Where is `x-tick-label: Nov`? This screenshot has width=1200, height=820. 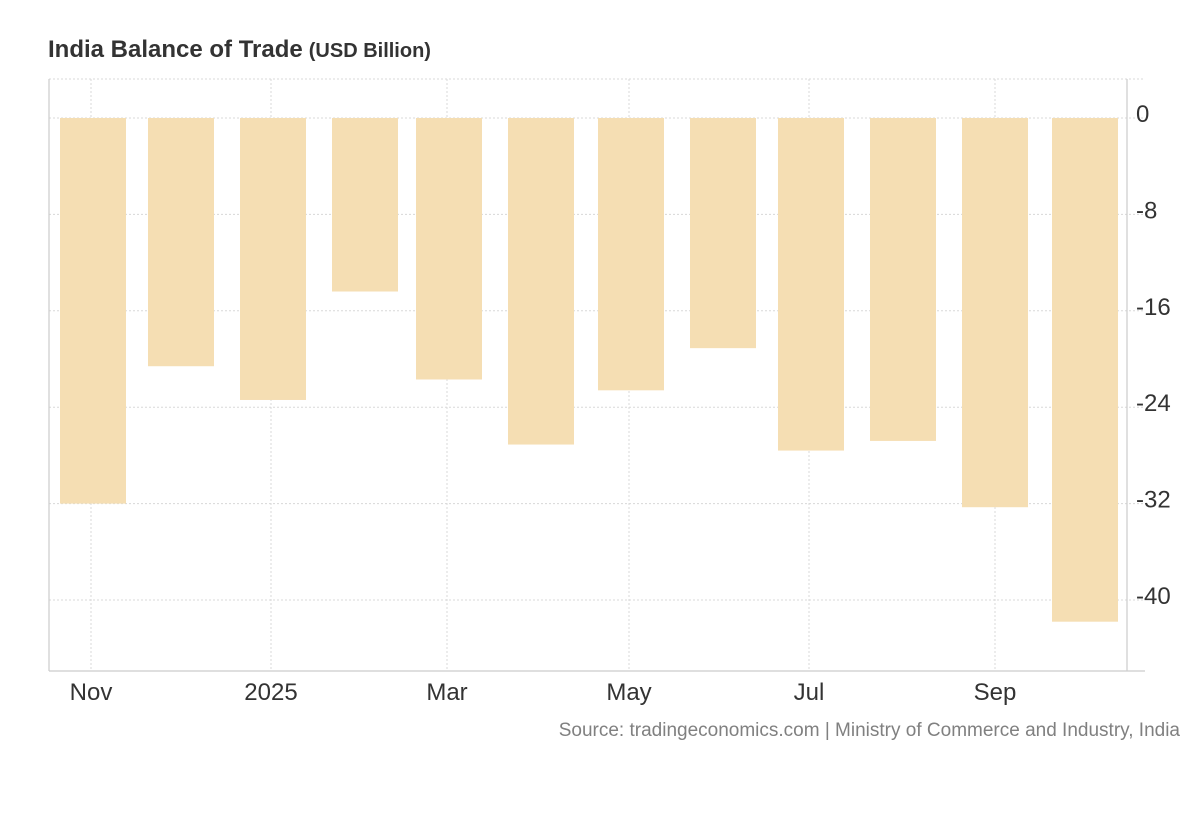 x-tick-label: Nov is located at coordinates (91, 692).